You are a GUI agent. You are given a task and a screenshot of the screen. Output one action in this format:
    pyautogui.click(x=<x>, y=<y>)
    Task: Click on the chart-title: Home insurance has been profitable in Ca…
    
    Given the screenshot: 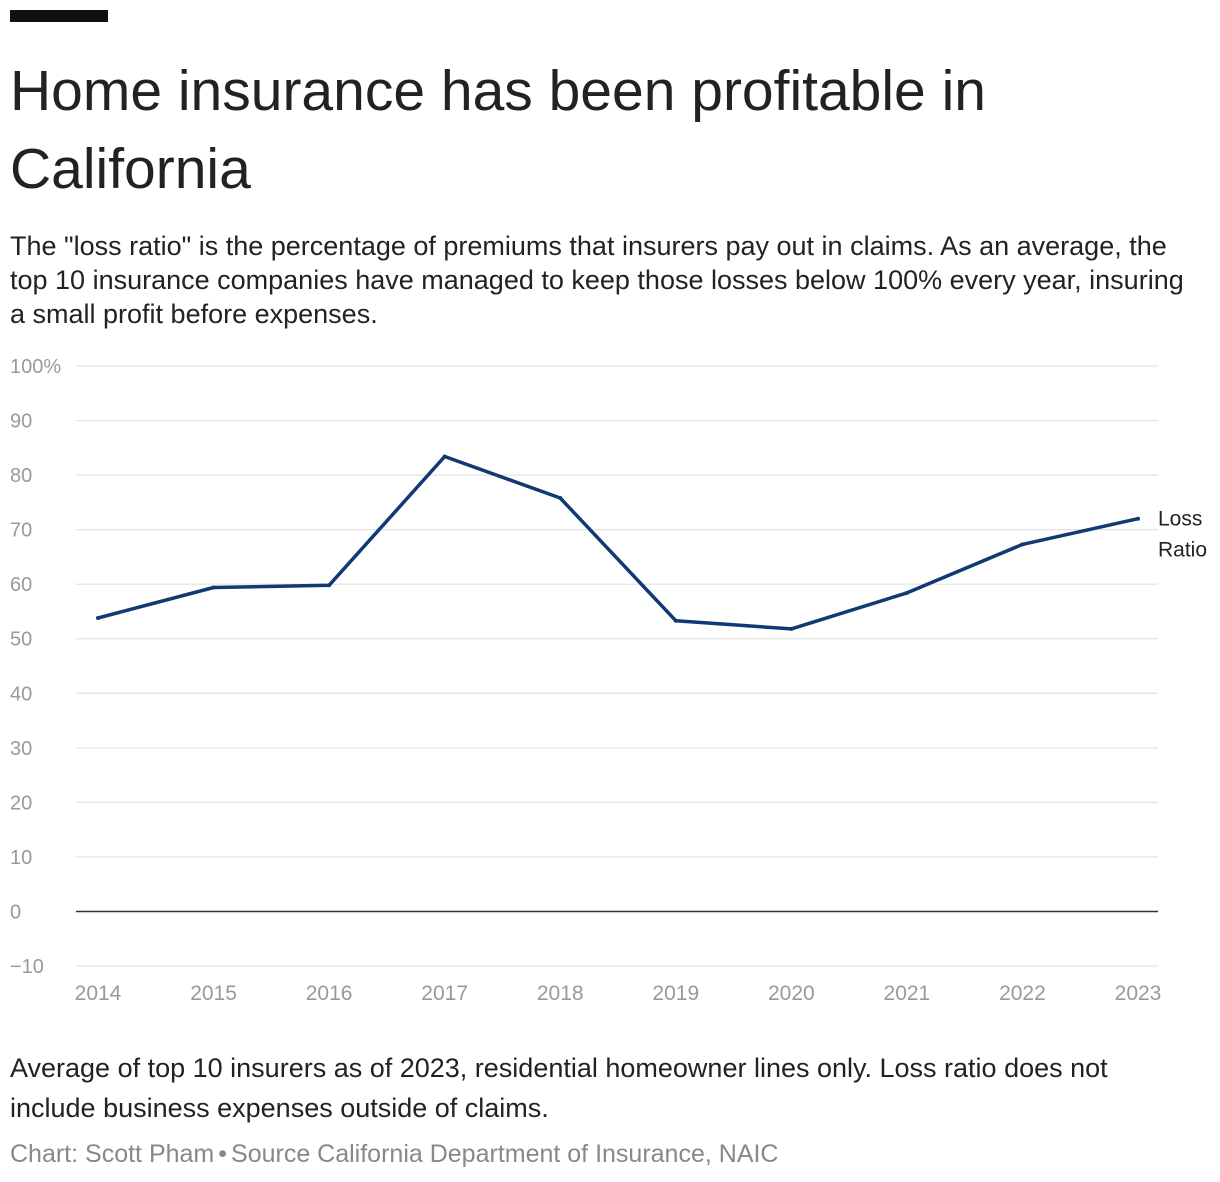 What is the action you would take?
    pyautogui.click(x=498, y=130)
    